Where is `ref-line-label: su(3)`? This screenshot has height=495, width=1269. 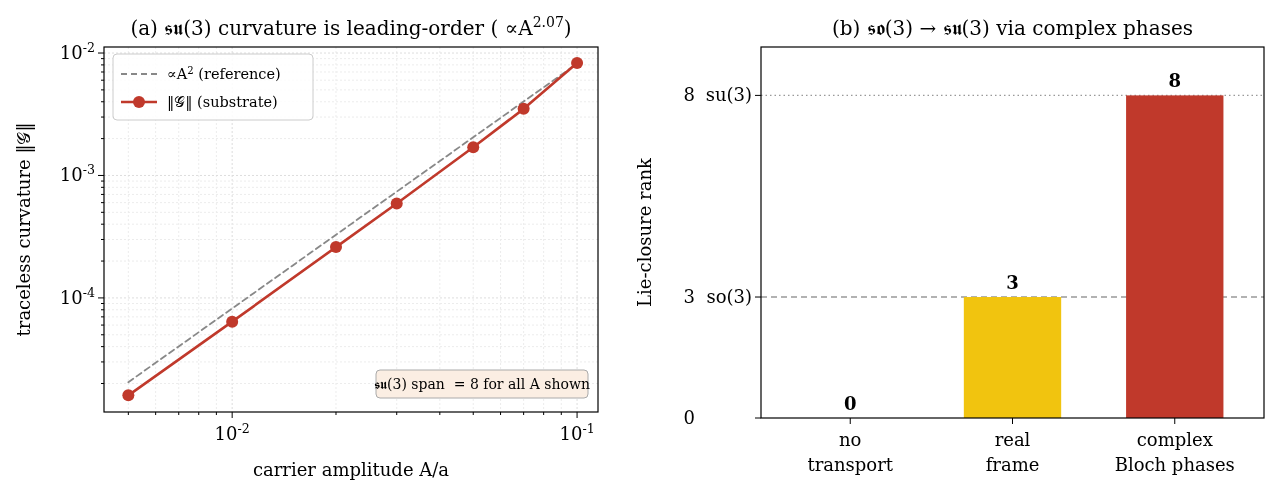 ref-line-label: su(3) is located at coordinates (728, 95).